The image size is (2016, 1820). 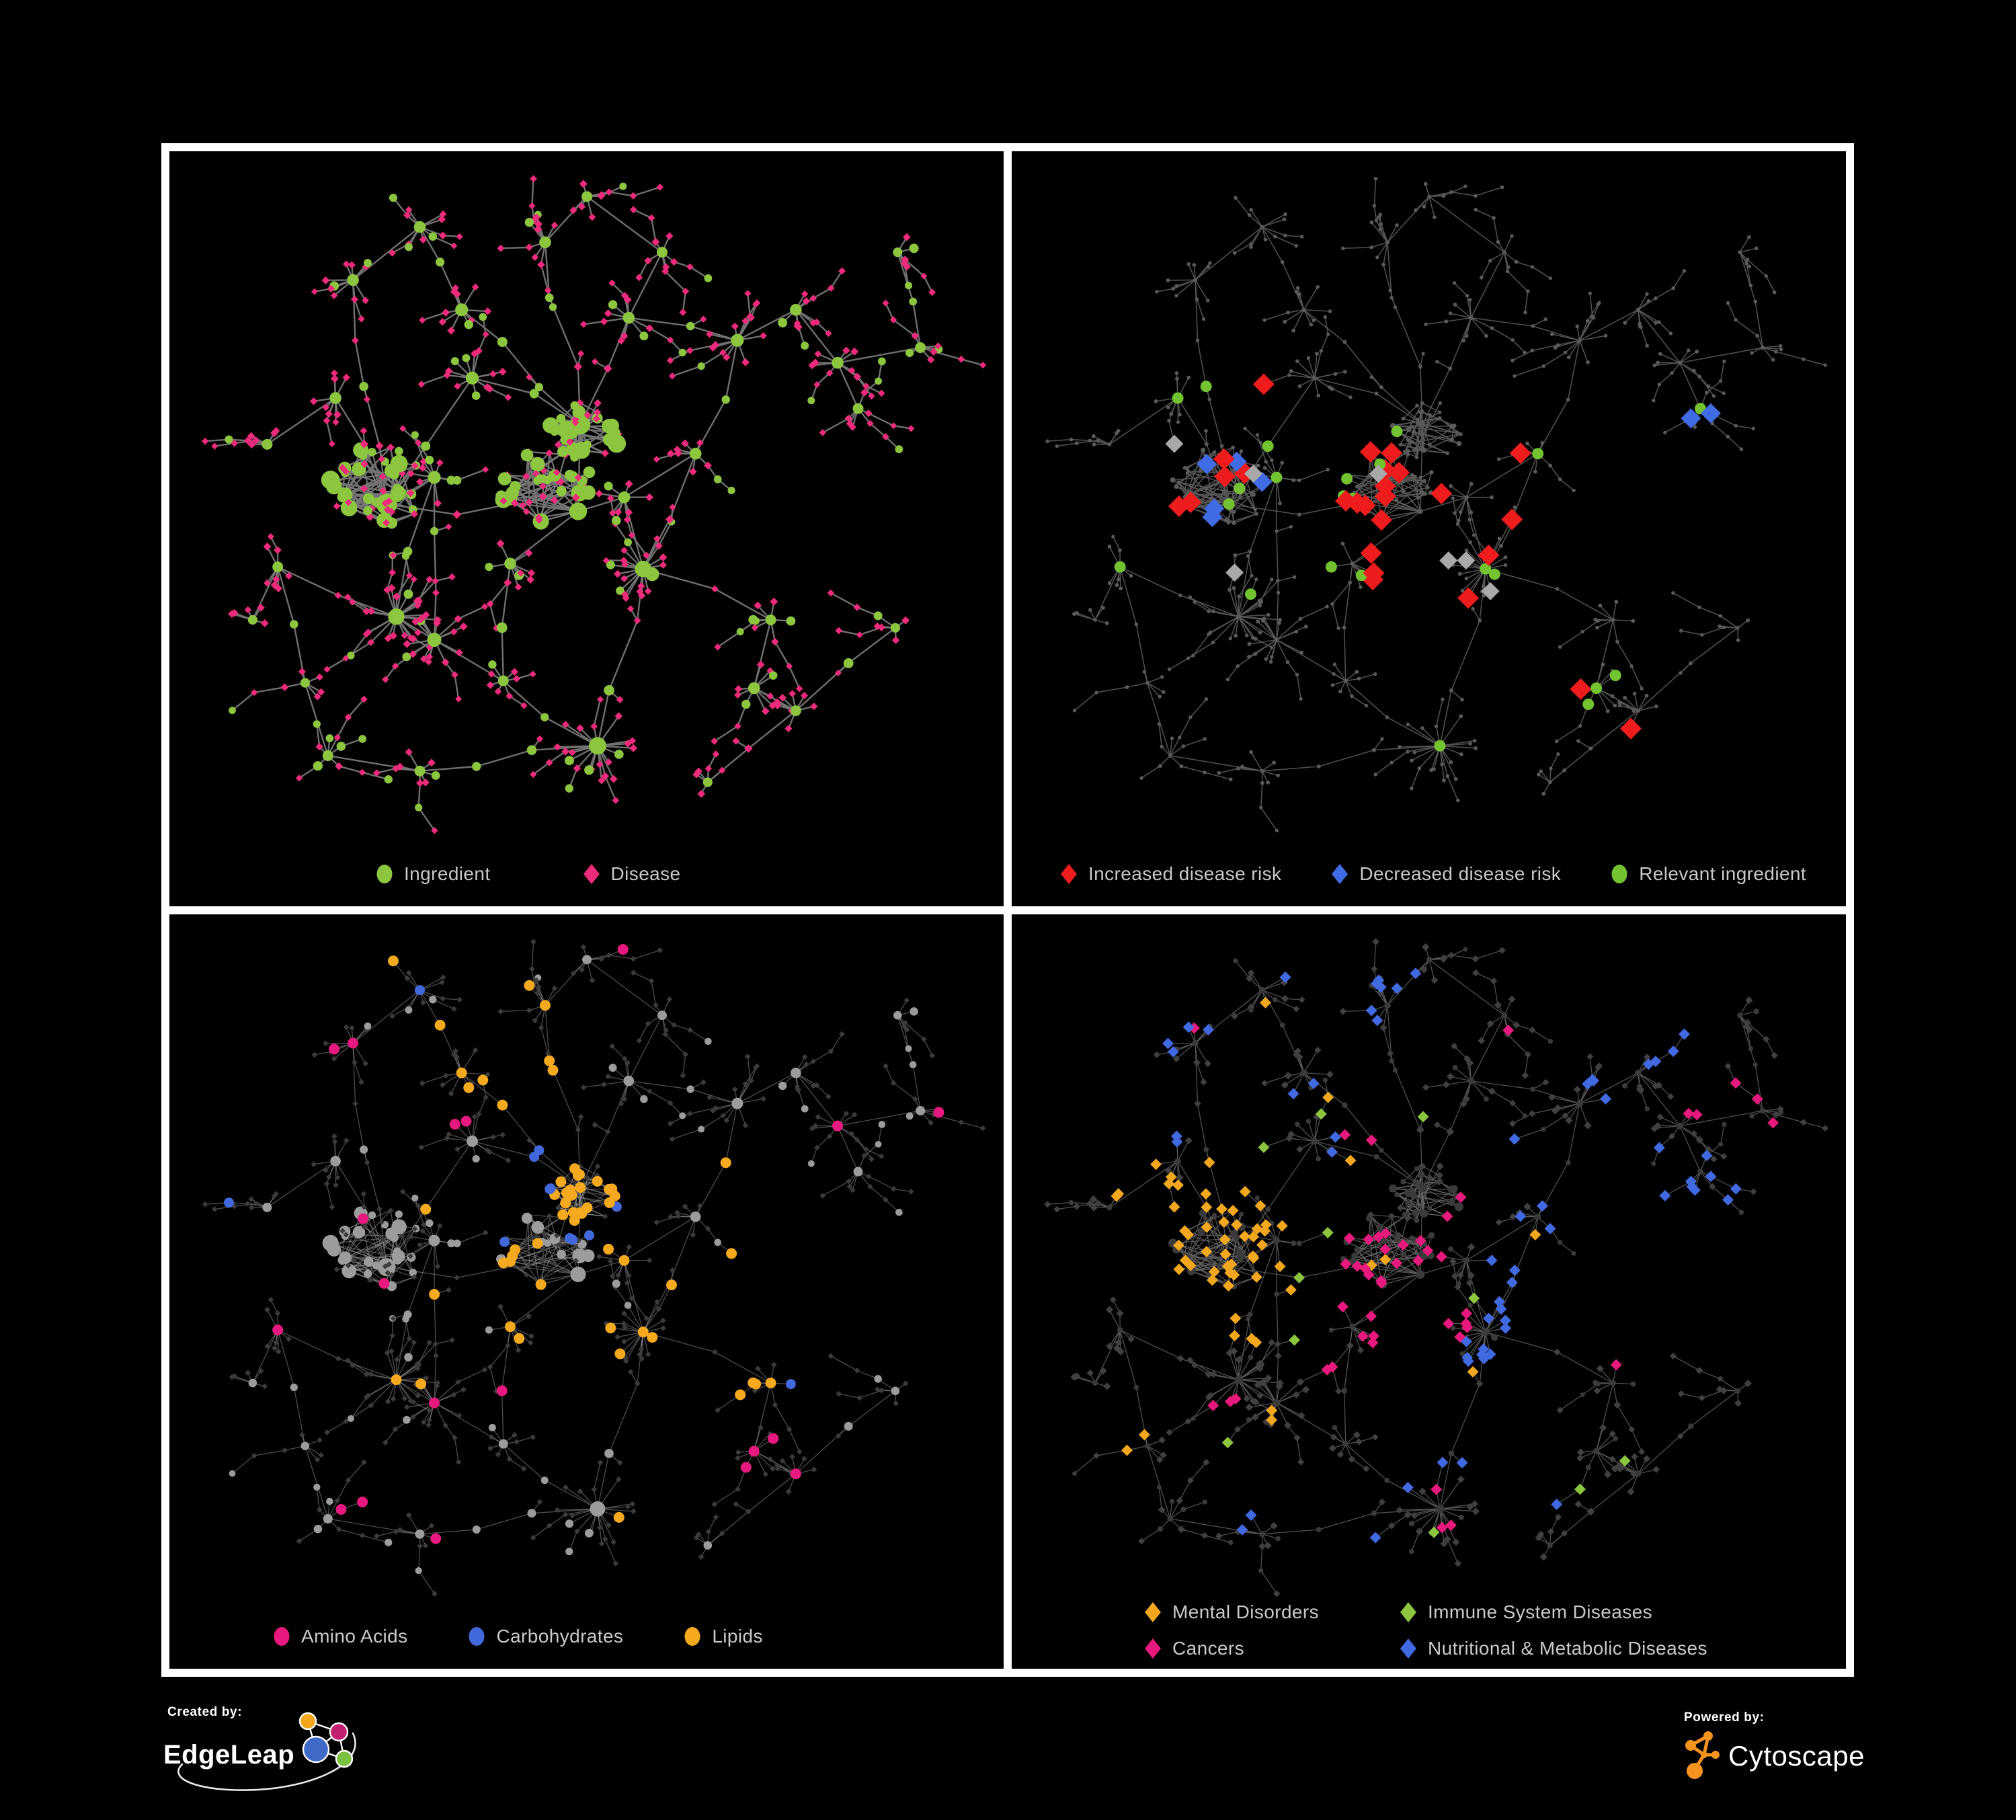 I want to click on relevant-ingredient-legend-marker-icon, so click(x=1619, y=873).